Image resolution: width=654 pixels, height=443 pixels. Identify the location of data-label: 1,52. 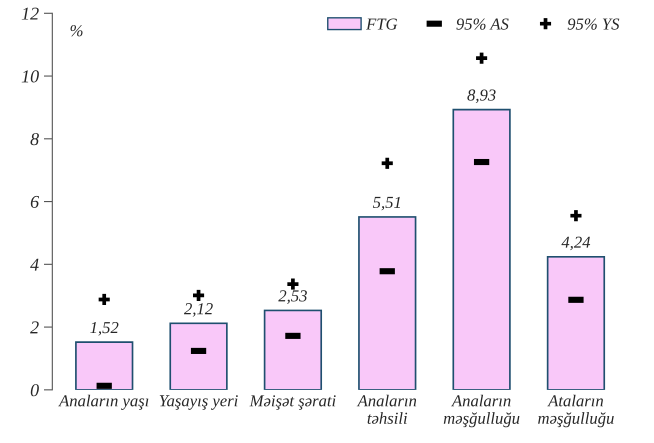
(104, 329).